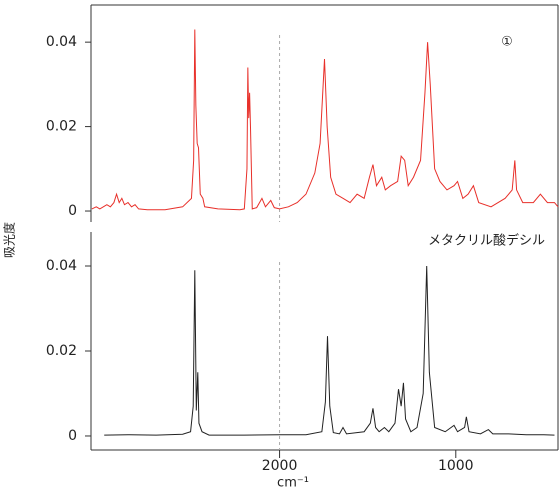 The width and height of the screenshot is (559, 495). Describe the element at coordinates (456, 466) in the screenshot. I see `x-tick-label: 1000` at that location.